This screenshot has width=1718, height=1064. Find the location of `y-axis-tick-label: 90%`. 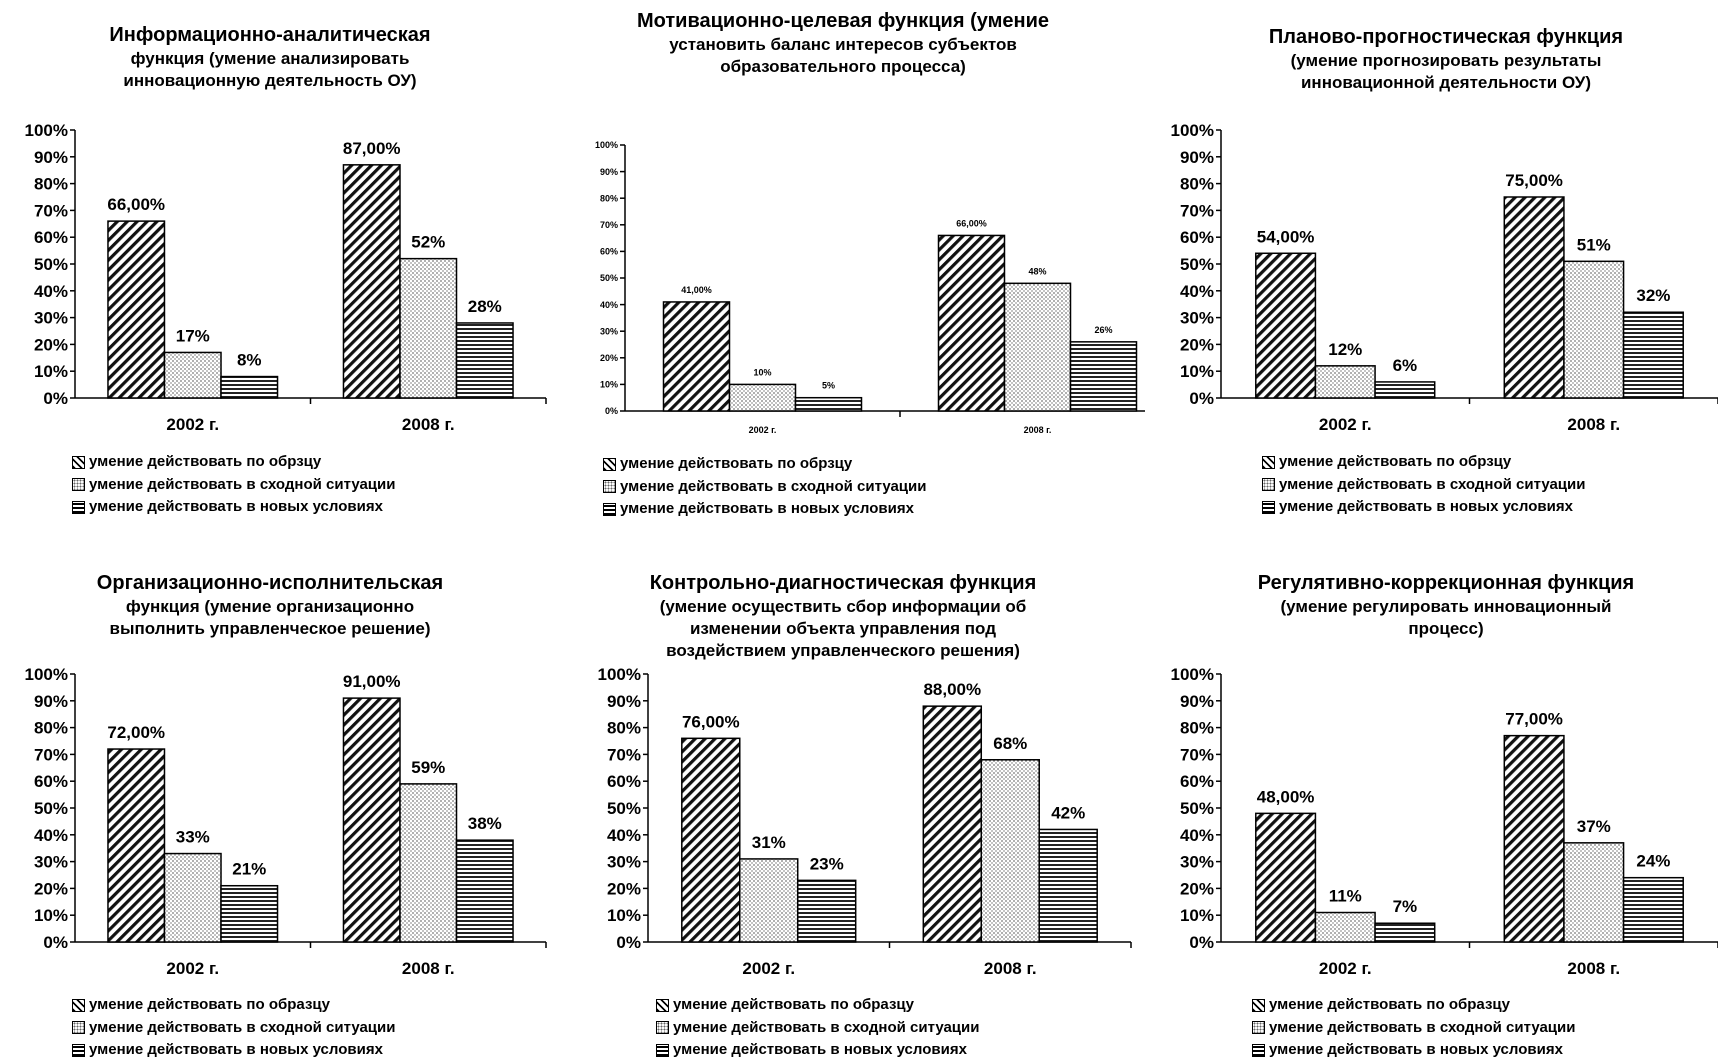

y-axis-tick-label: 90% is located at coordinates (609, 172).